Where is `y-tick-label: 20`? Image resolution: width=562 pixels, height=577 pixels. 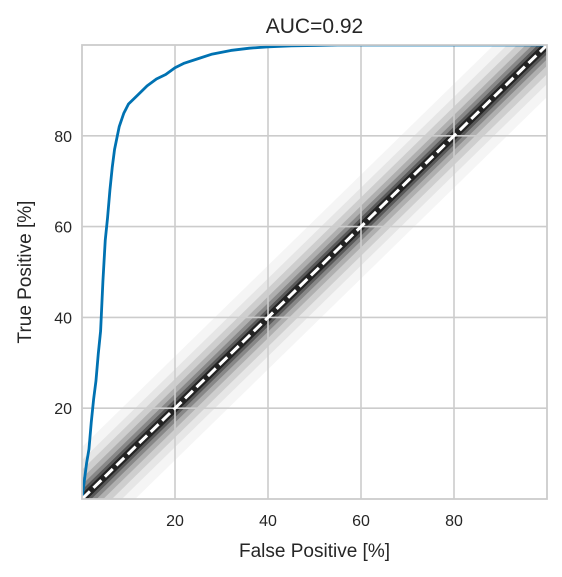
y-tick-label: 20 is located at coordinates (63, 409).